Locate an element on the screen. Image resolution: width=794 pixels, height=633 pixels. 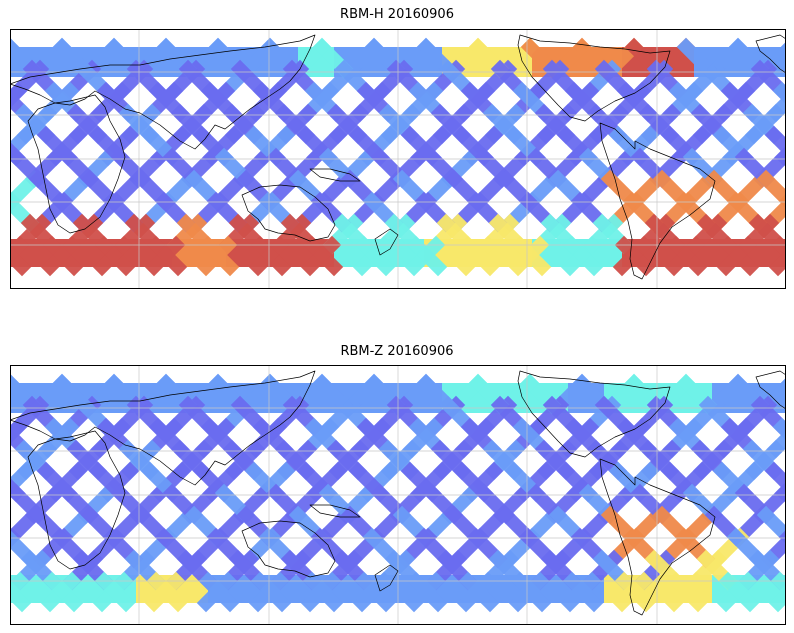
panel-title-bottom: RBM-Z 20160906 is located at coordinates (397, 351).